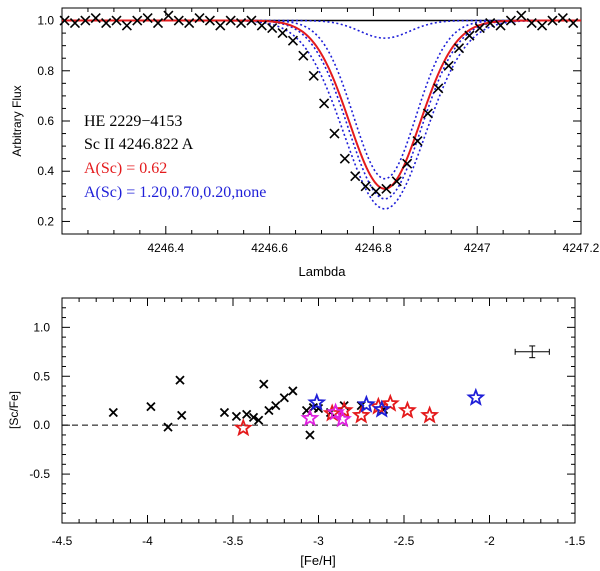 This screenshot has height=571, width=600. Describe the element at coordinates (318, 541) in the screenshot. I see `abundance-x-tick-label: -3` at that location.